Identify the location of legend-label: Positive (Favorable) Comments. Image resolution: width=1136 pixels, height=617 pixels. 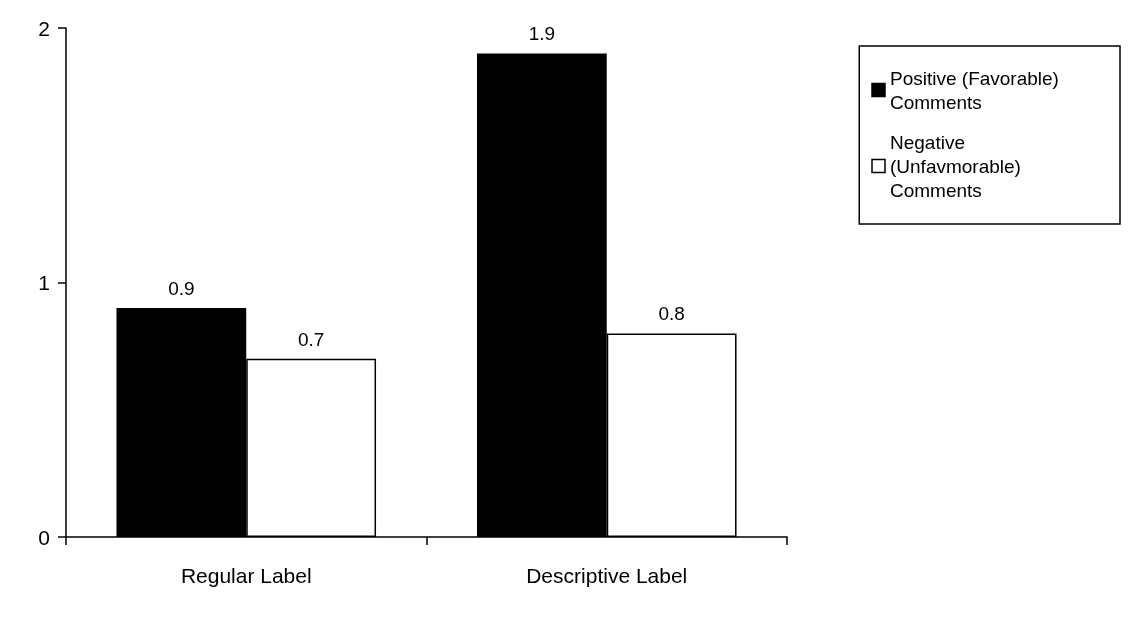
(977, 90).